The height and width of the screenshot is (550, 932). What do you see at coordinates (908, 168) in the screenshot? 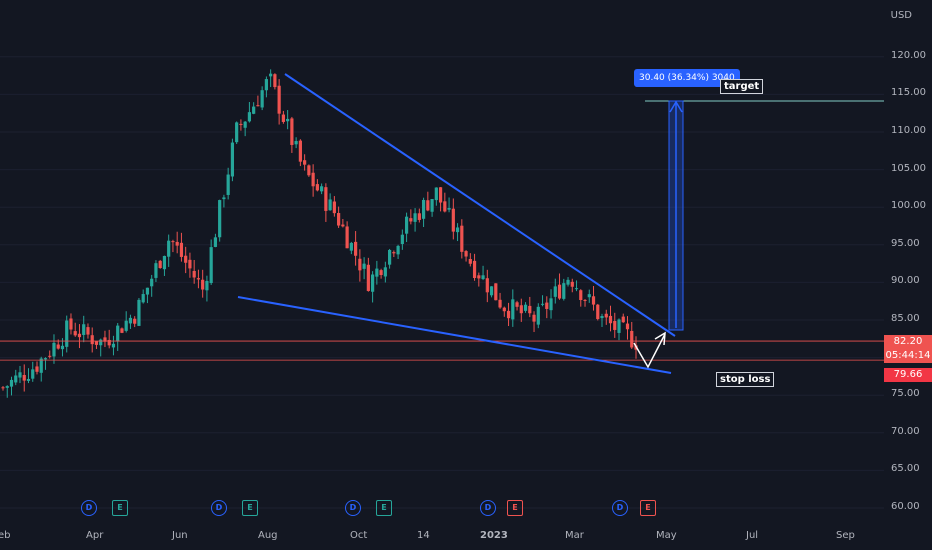
I see `price-tick-label: 105.00` at bounding box center [908, 168].